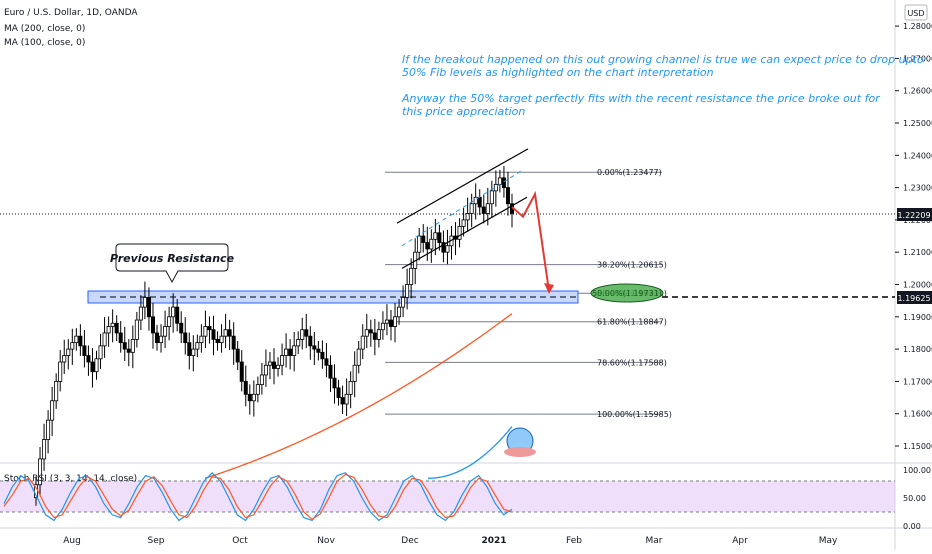 This screenshot has height=554, width=932. What do you see at coordinates (44, 43) in the screenshot?
I see `ma100-label: MA (100, close, 0)` at bounding box center [44, 43].